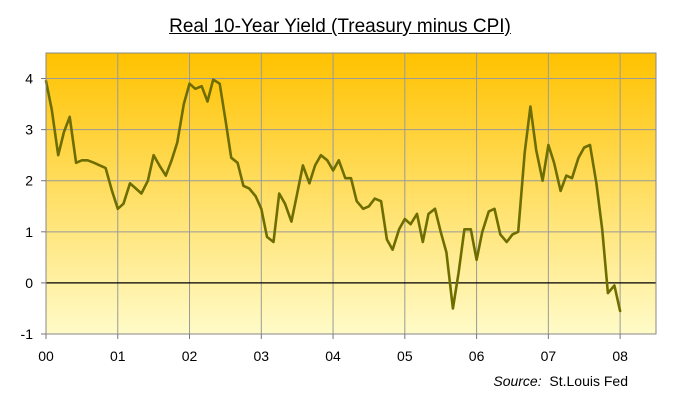 The image size is (680, 405). Describe the element at coordinates (549, 356) in the screenshot. I see `x-tick-label: 07` at that location.